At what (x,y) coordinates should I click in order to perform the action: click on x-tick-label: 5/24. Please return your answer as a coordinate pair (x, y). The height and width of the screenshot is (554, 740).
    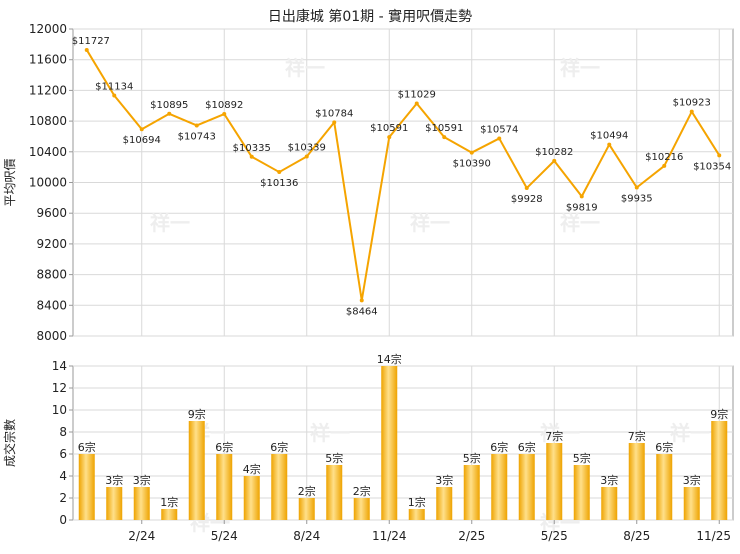
    Looking at the image, I should click on (224, 536).